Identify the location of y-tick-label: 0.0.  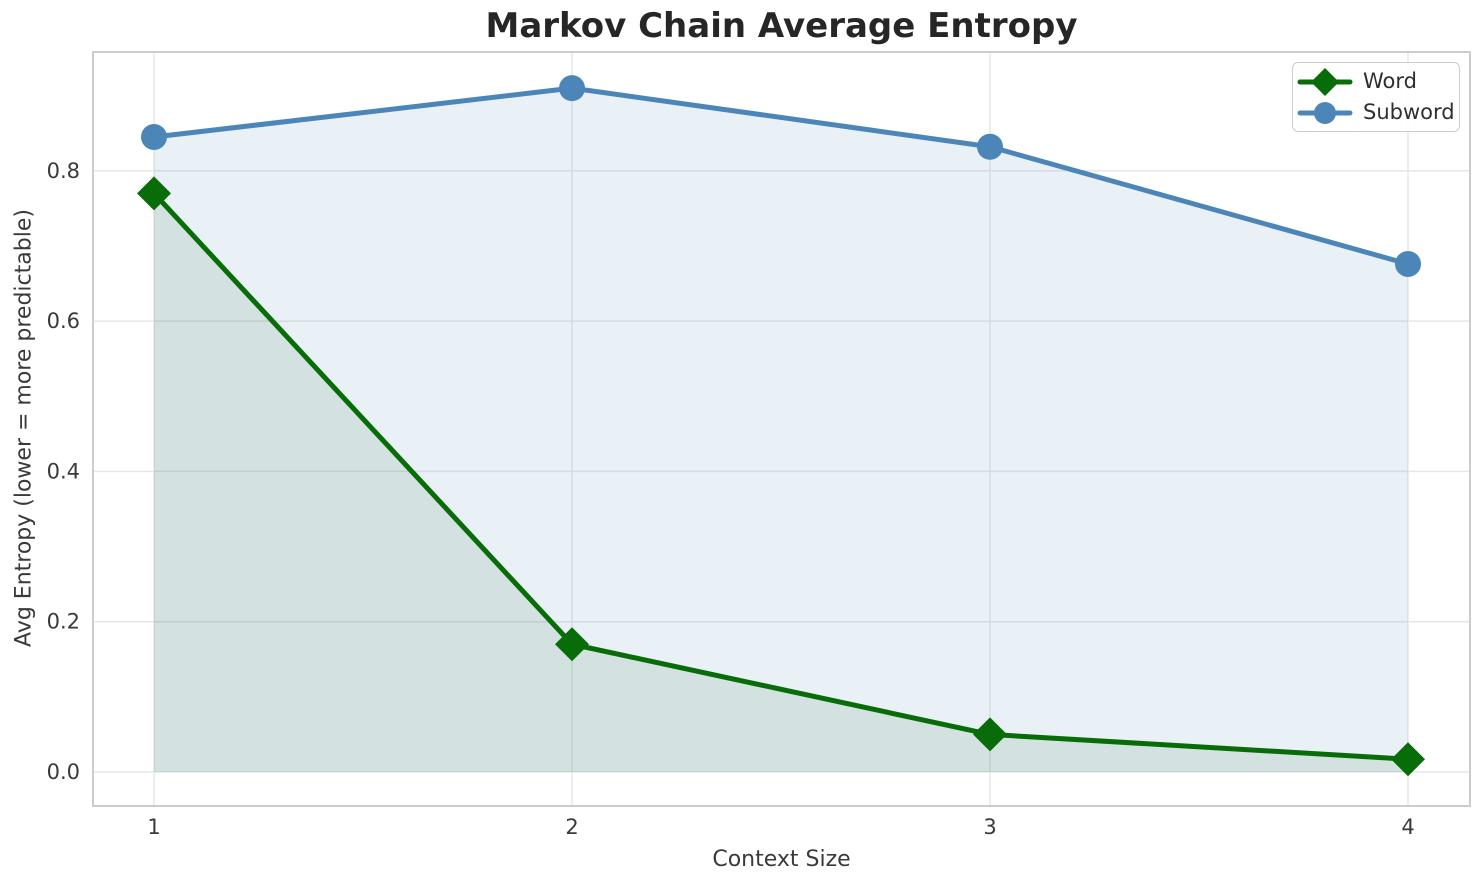
(63, 772).